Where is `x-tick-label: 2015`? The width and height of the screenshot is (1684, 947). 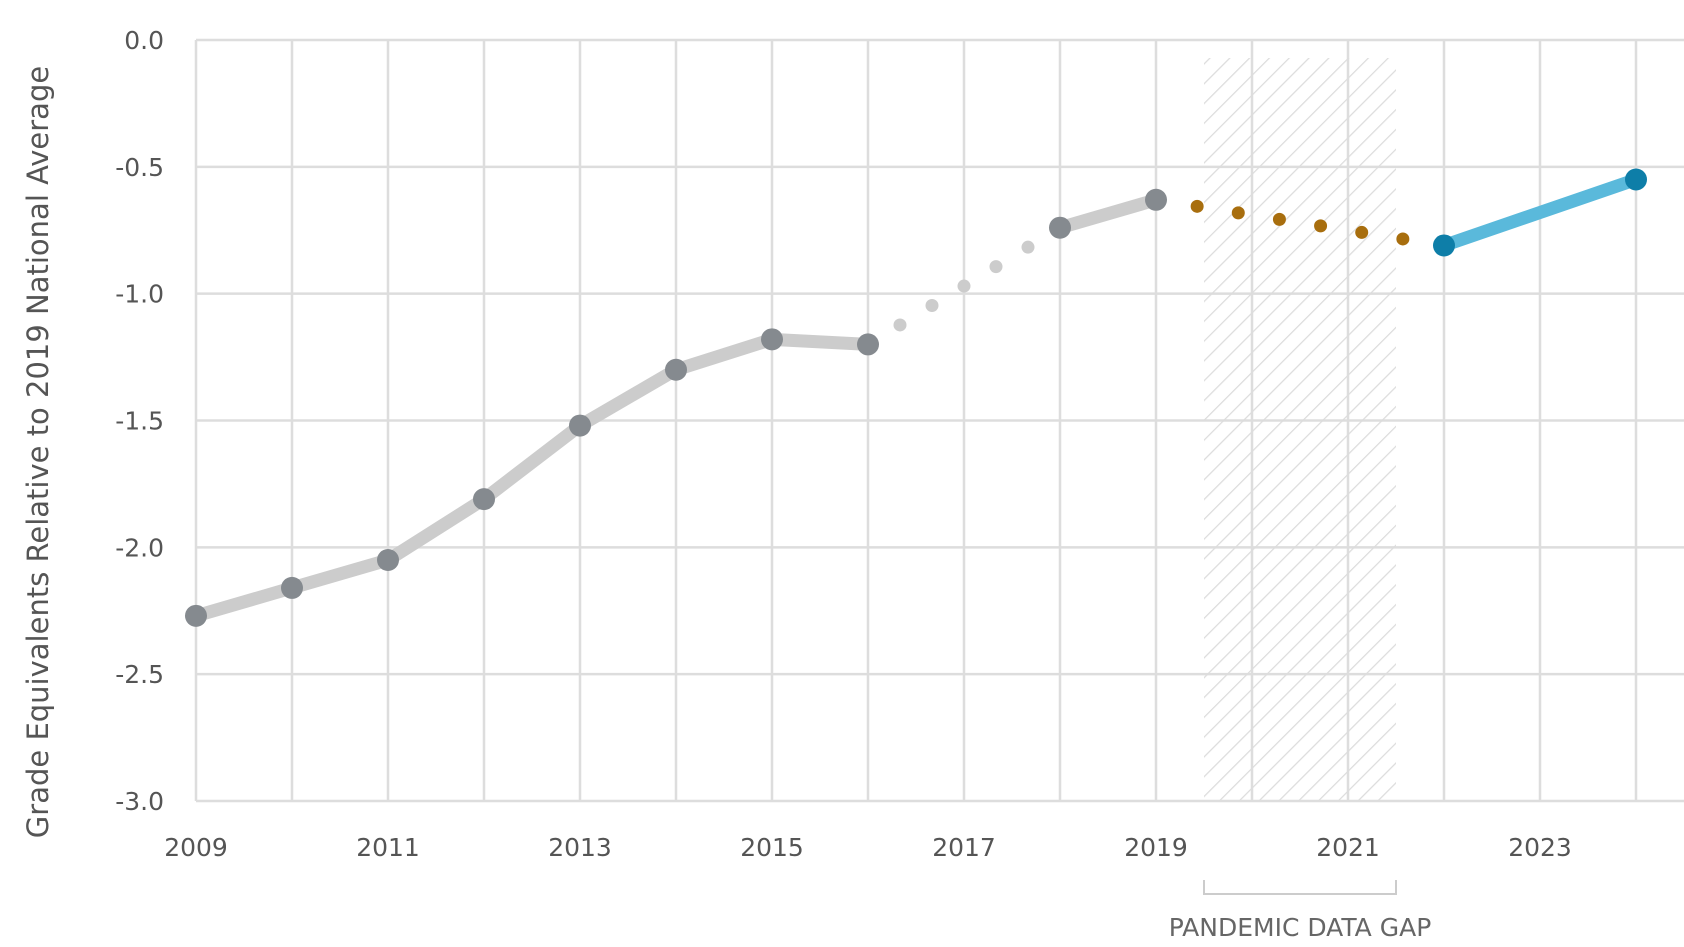
x-tick-label: 2015 is located at coordinates (772, 847).